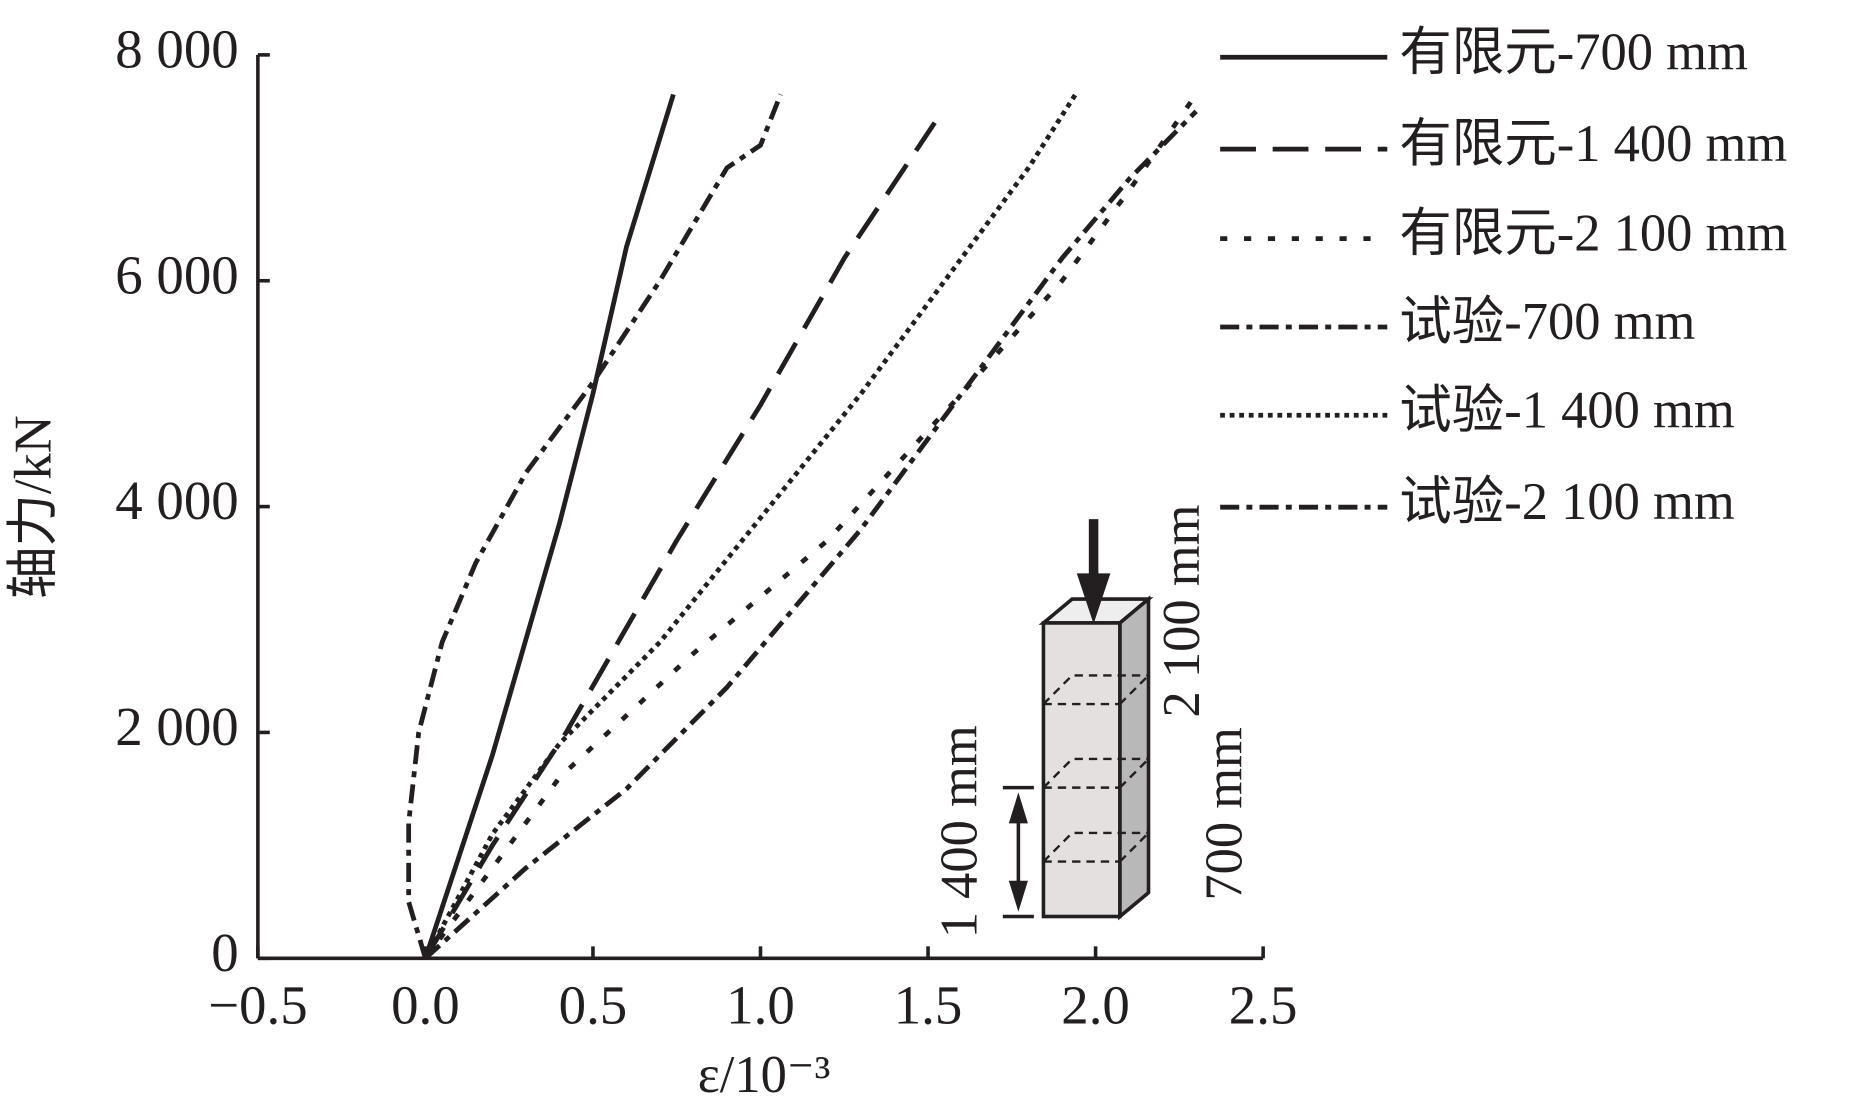 This screenshot has width=1872, height=1117. I want to click on x-tick-label: 1.5, so click(928, 1004).